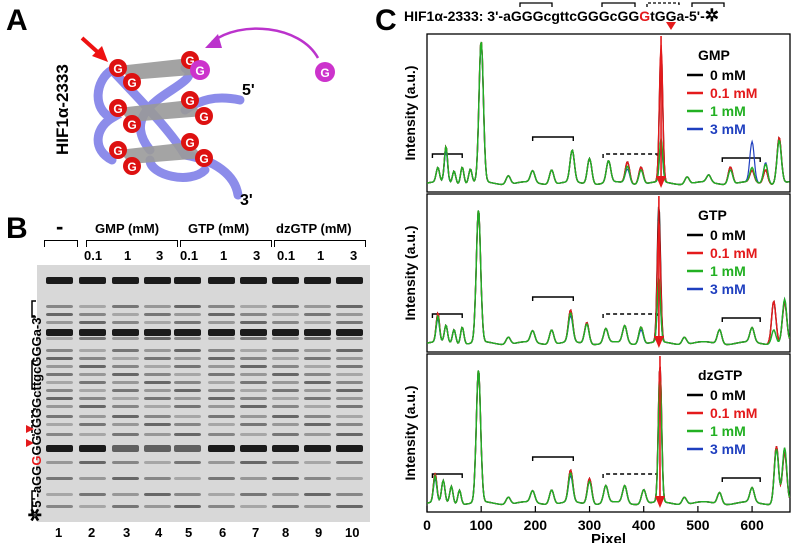 Image resolution: width=799 pixels, height=543 pixels. Describe the element at coordinates (608, 278) in the screenshot. I see `series-line-1-mM` at that location.